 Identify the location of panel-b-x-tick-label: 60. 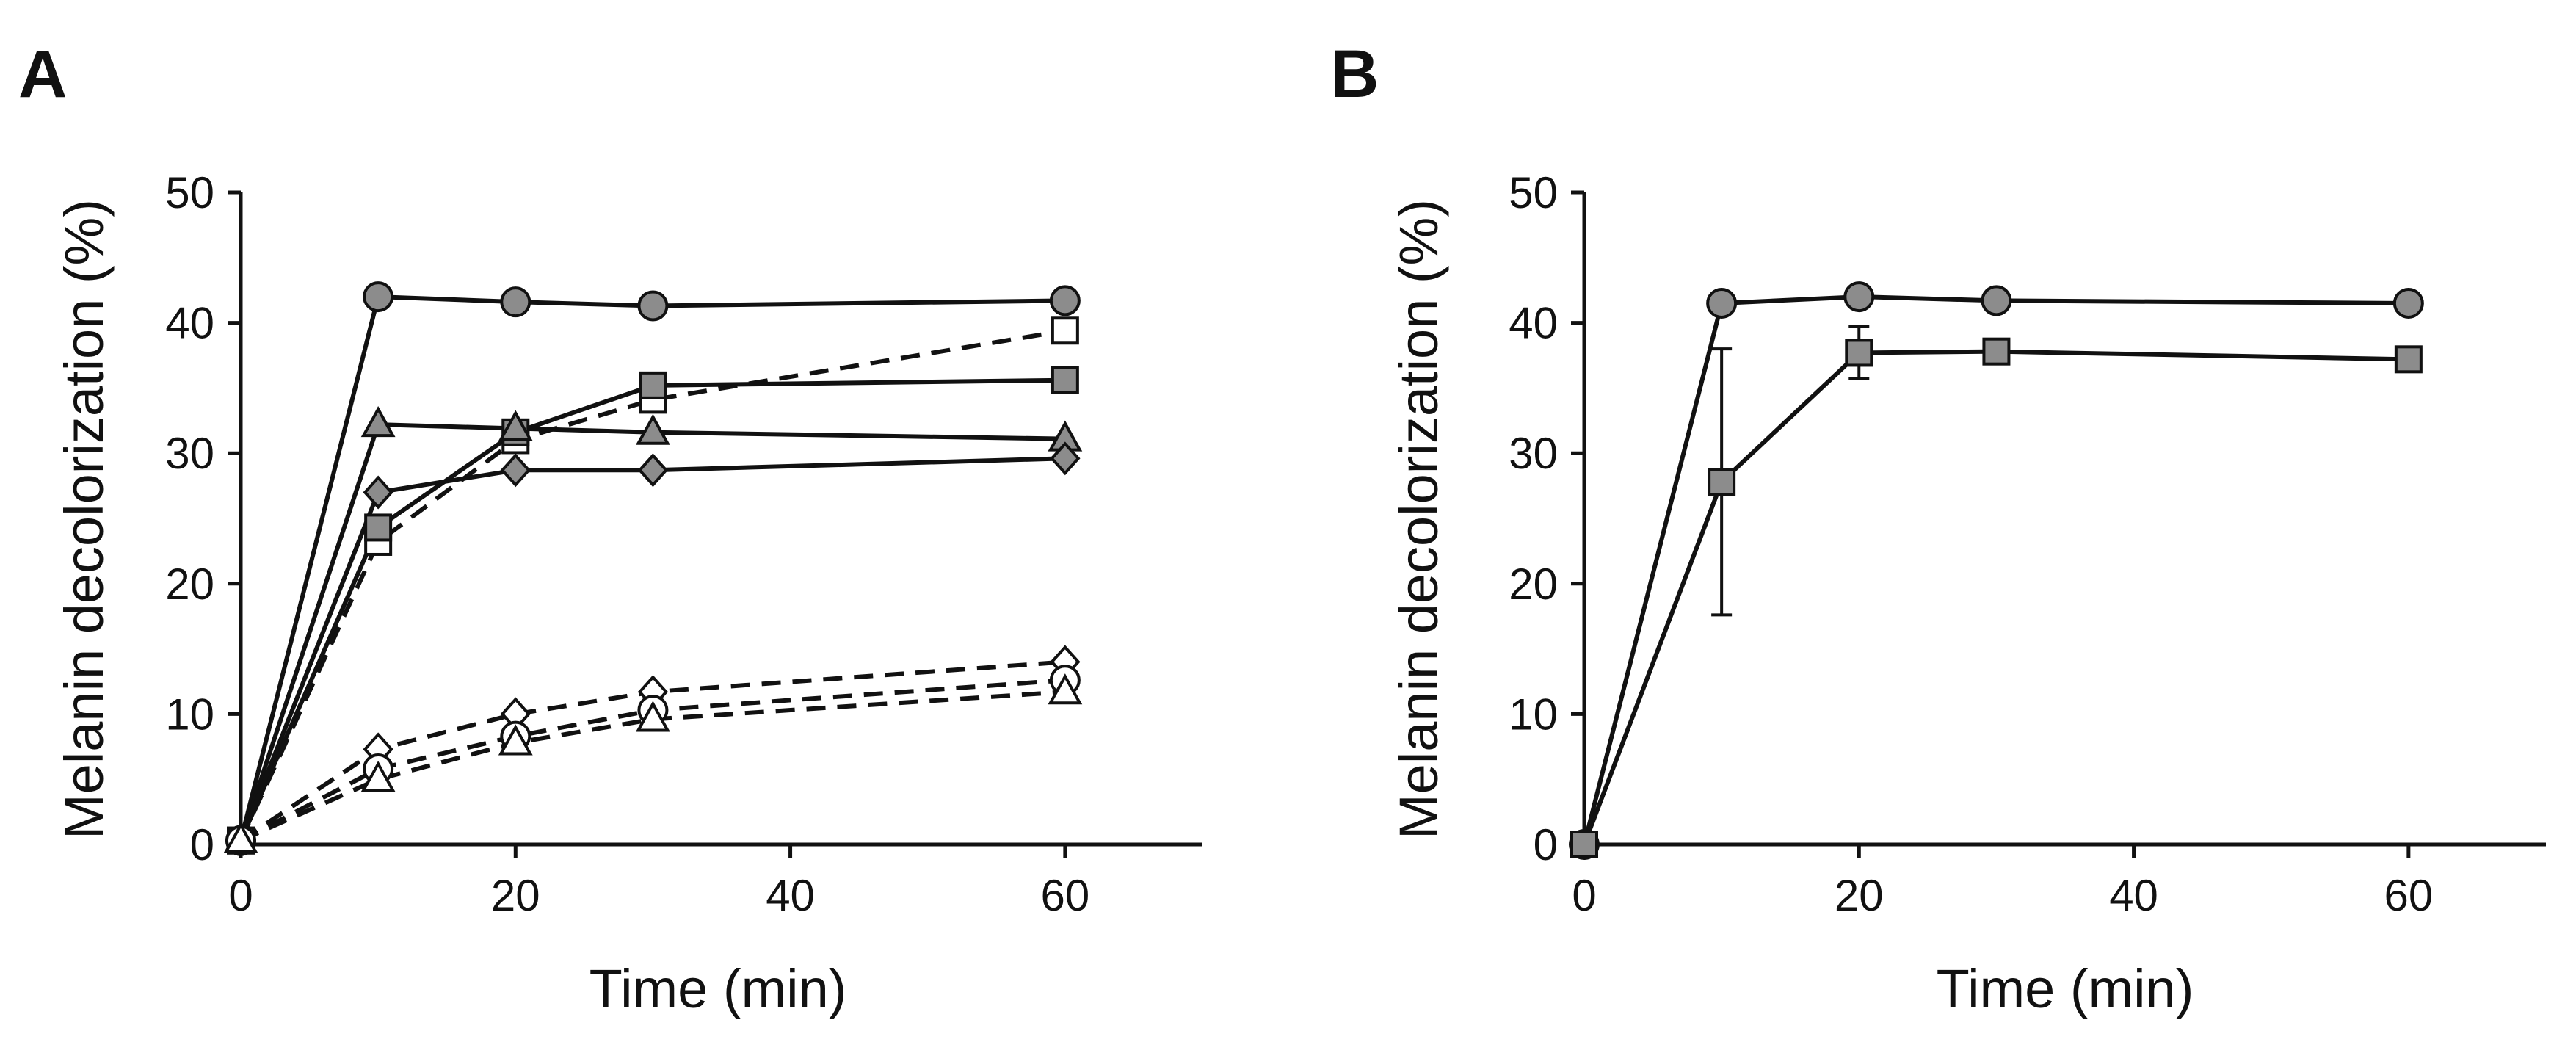
(2409, 895).